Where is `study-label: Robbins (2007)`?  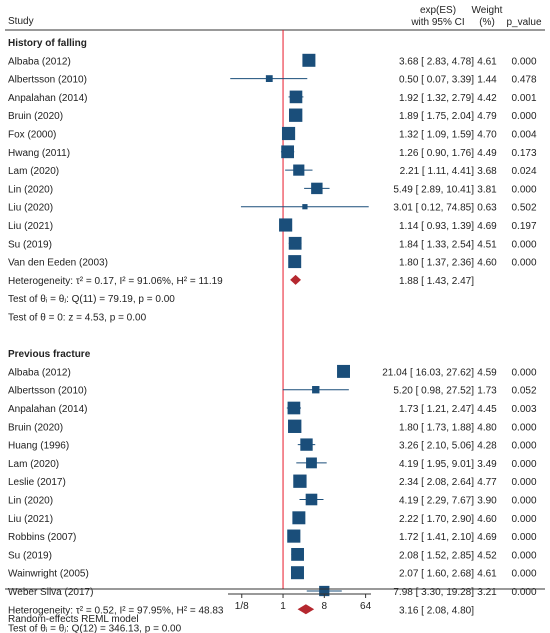 study-label: Robbins (2007) is located at coordinates (42, 537).